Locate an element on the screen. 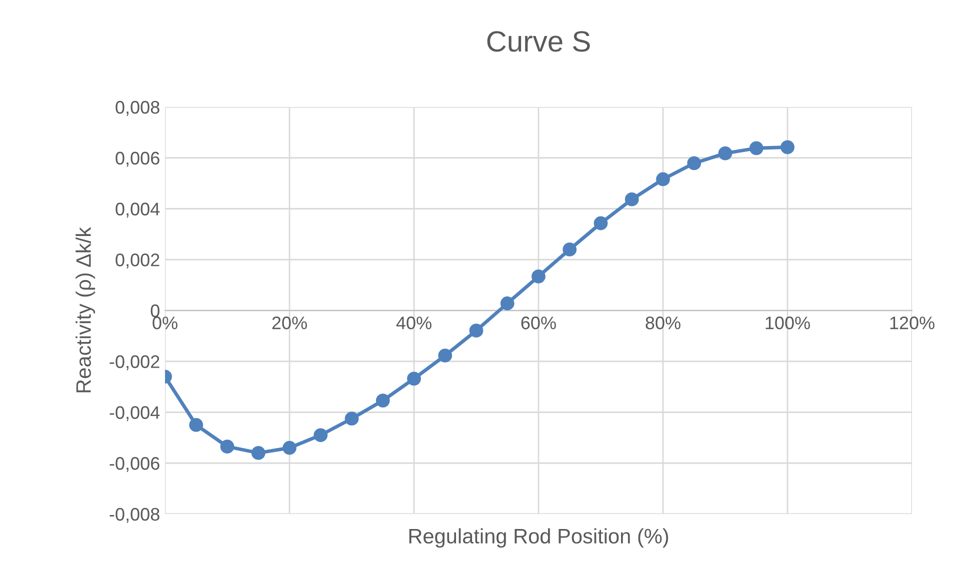 The height and width of the screenshot is (578, 953). x-tick-label: 0% is located at coordinates (165, 323).